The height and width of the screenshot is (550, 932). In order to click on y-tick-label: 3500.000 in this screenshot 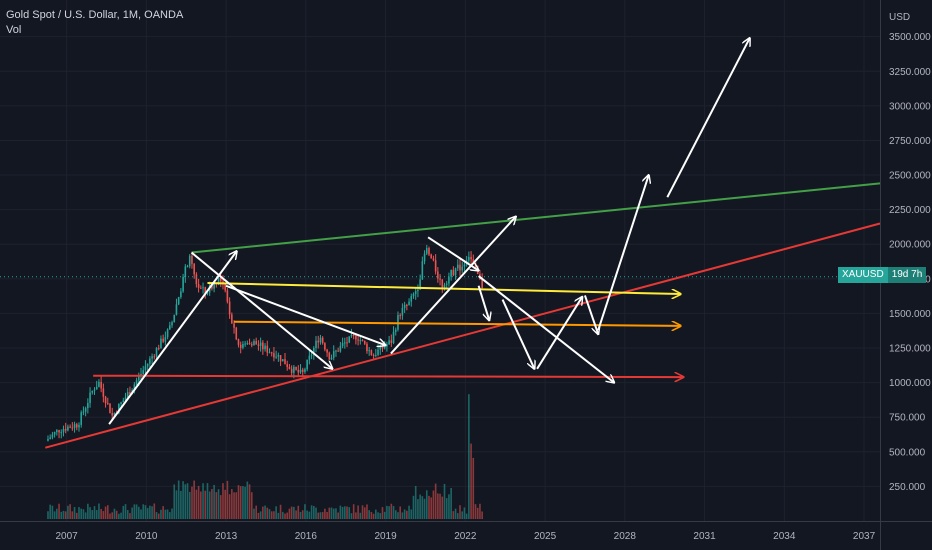, I will do `click(910, 37)`.